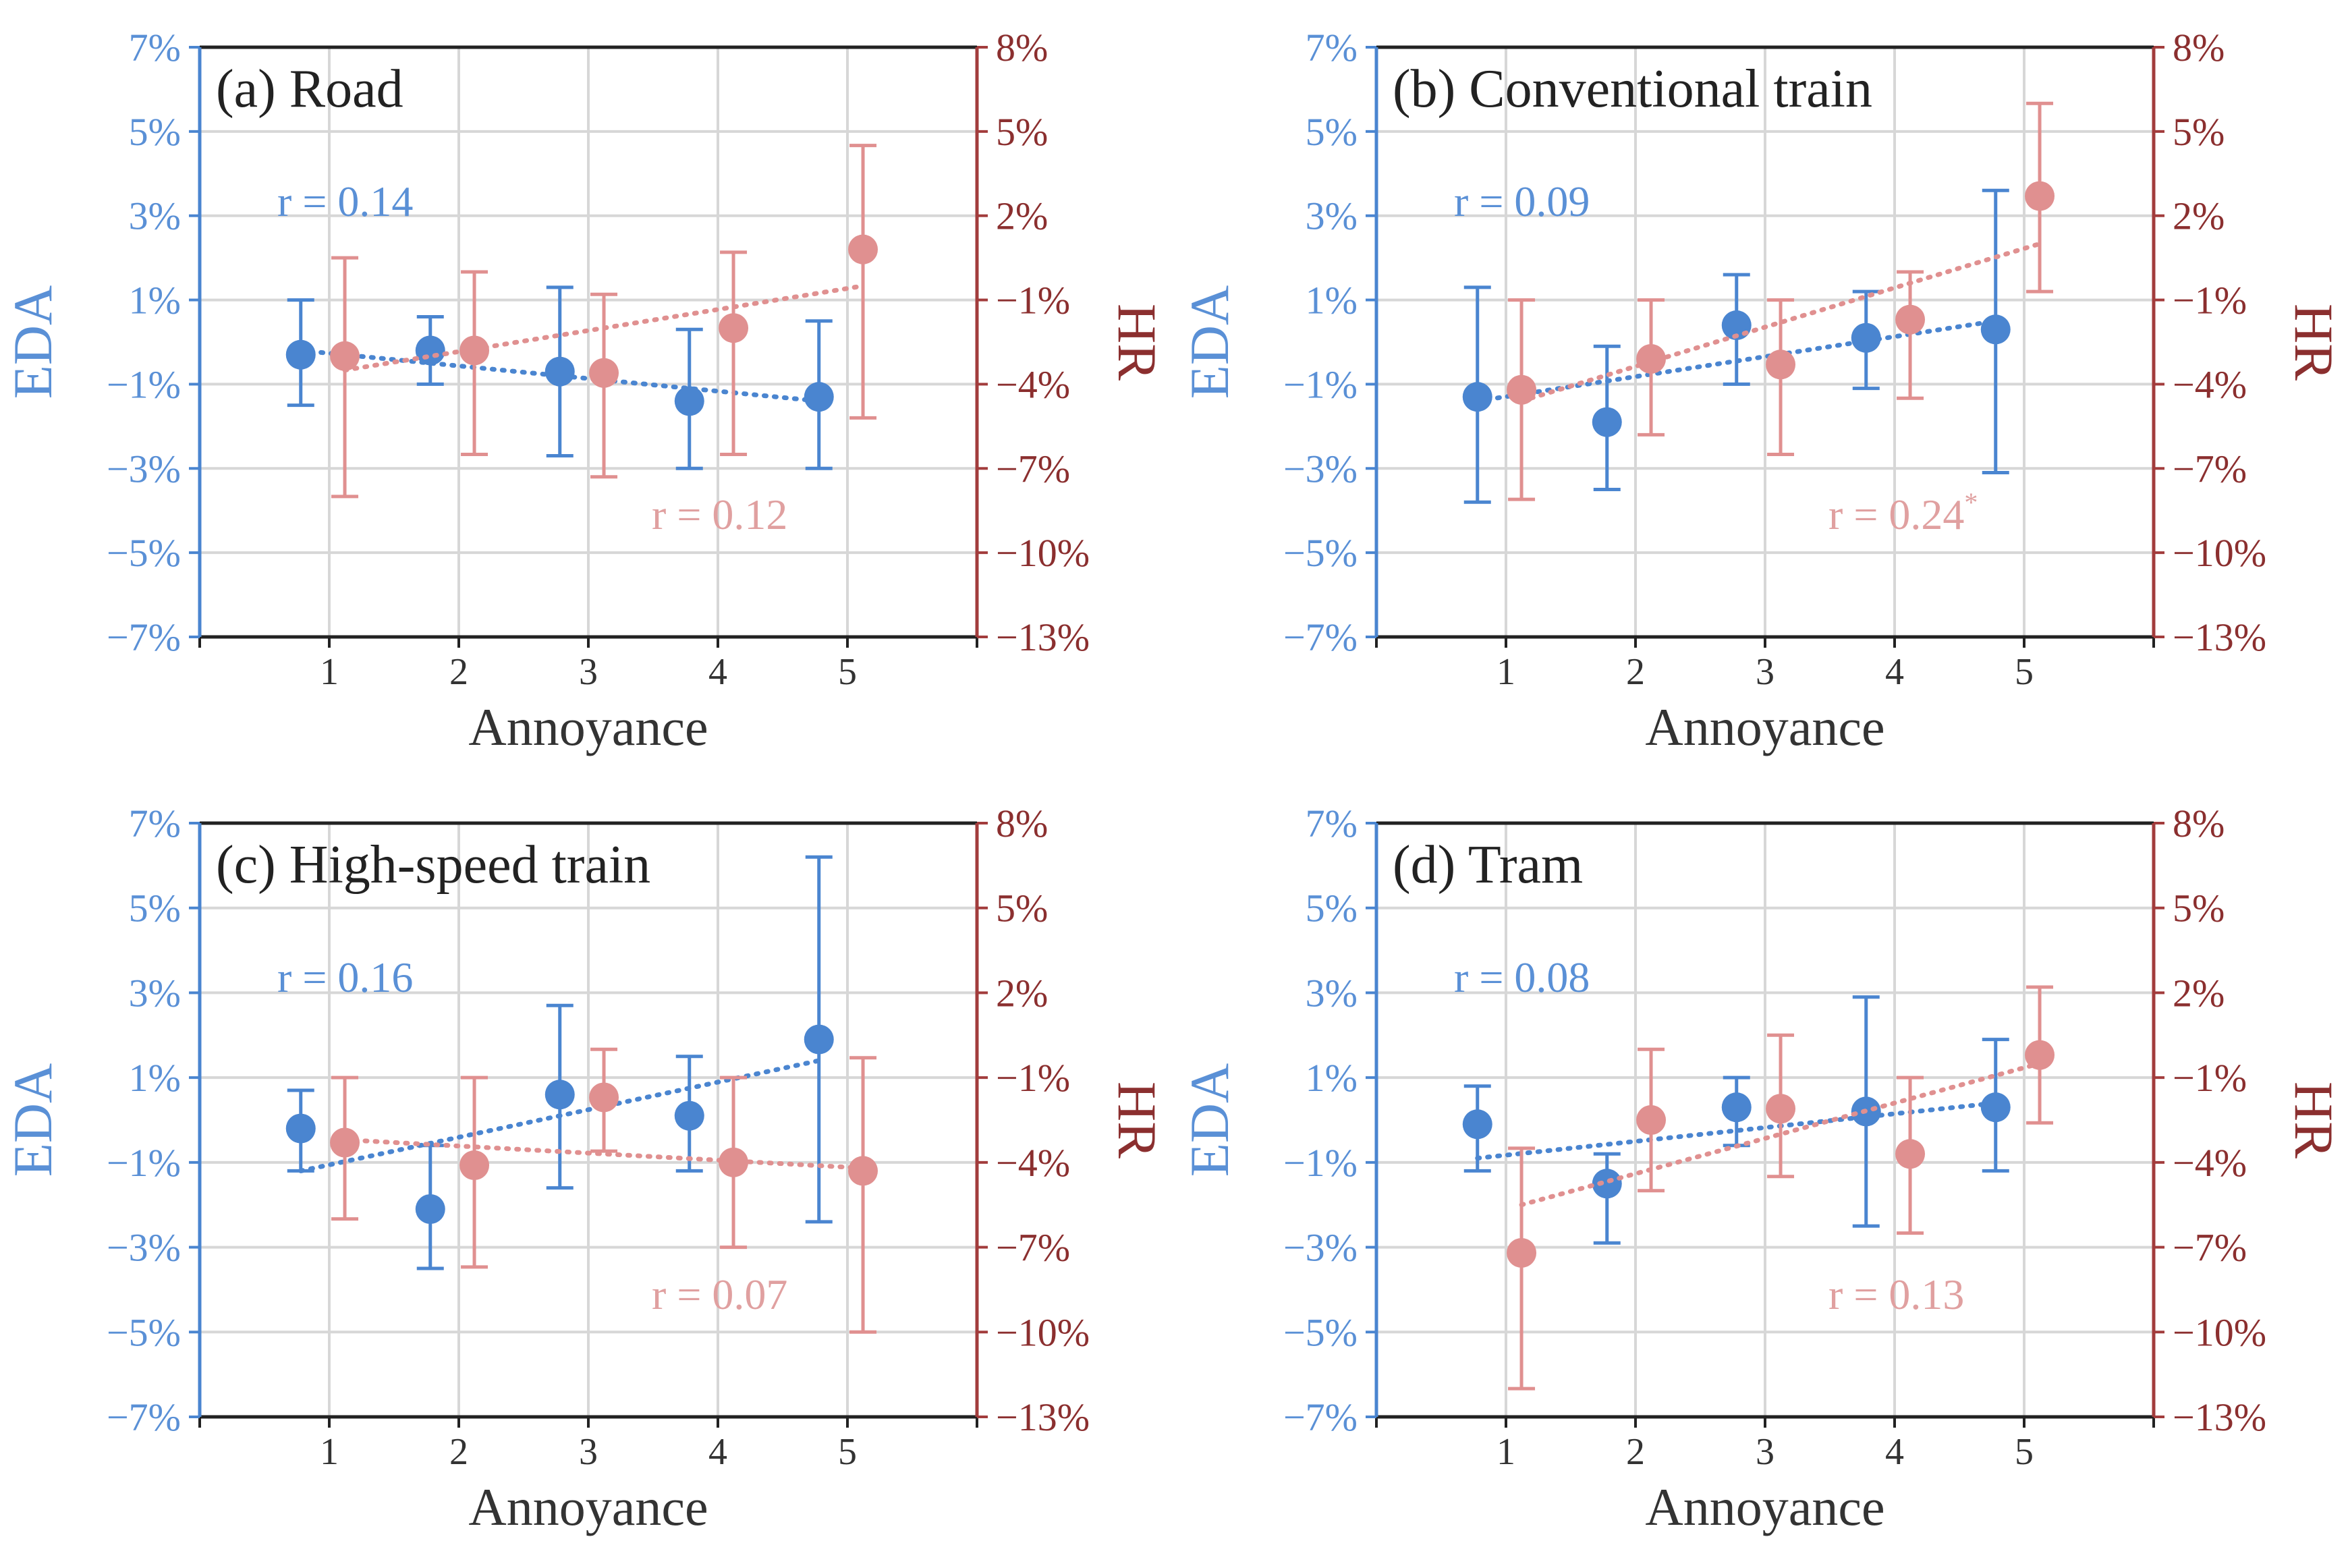 Image resolution: width=2348 pixels, height=1568 pixels. I want to click on y-axis-label-left: EDA, so click(1209, 342).